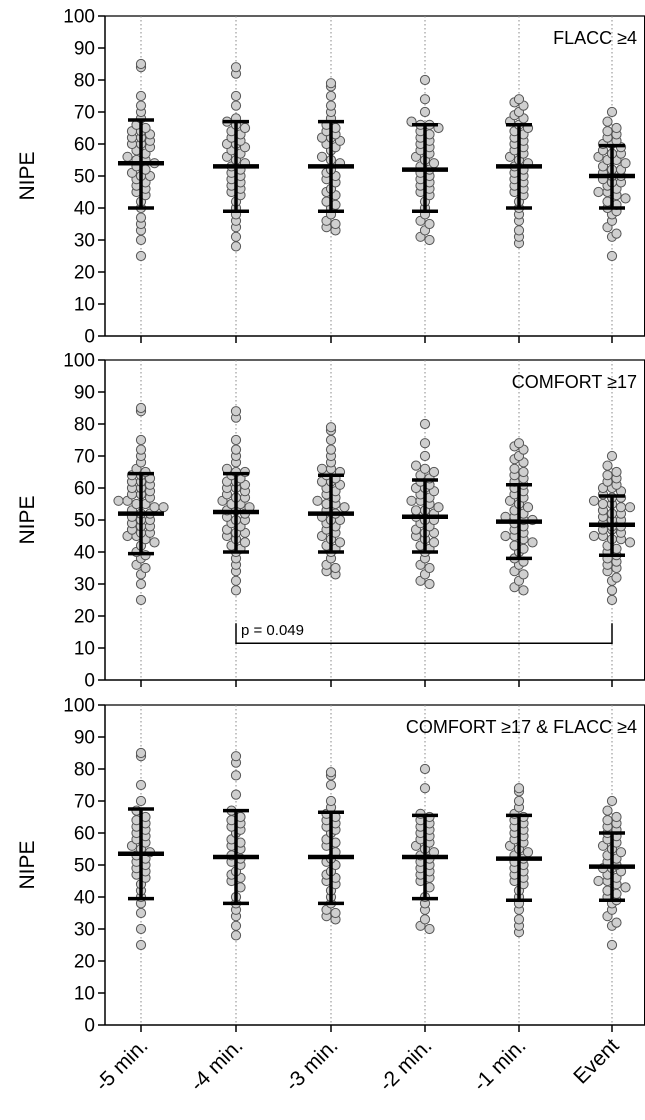  I want to click on bracket-line, so click(424, 633).